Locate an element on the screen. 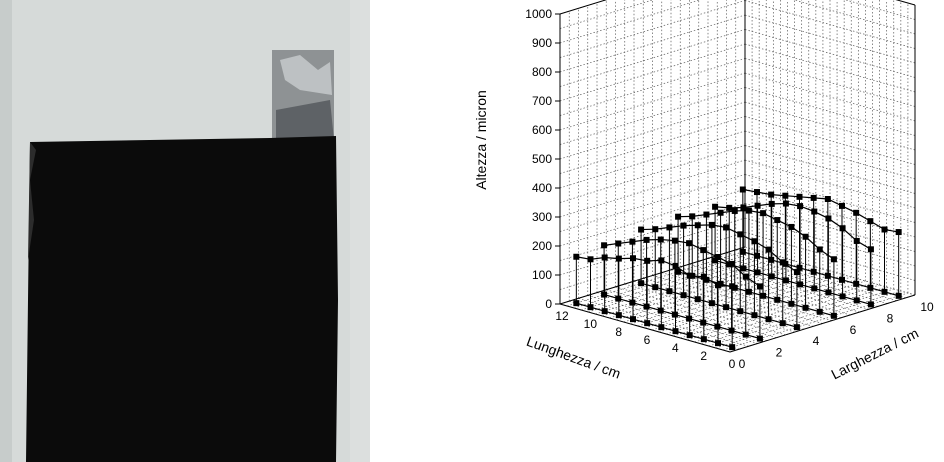 The image size is (944, 462). y-axis-title: Larghezza / cm is located at coordinates (874, 354).